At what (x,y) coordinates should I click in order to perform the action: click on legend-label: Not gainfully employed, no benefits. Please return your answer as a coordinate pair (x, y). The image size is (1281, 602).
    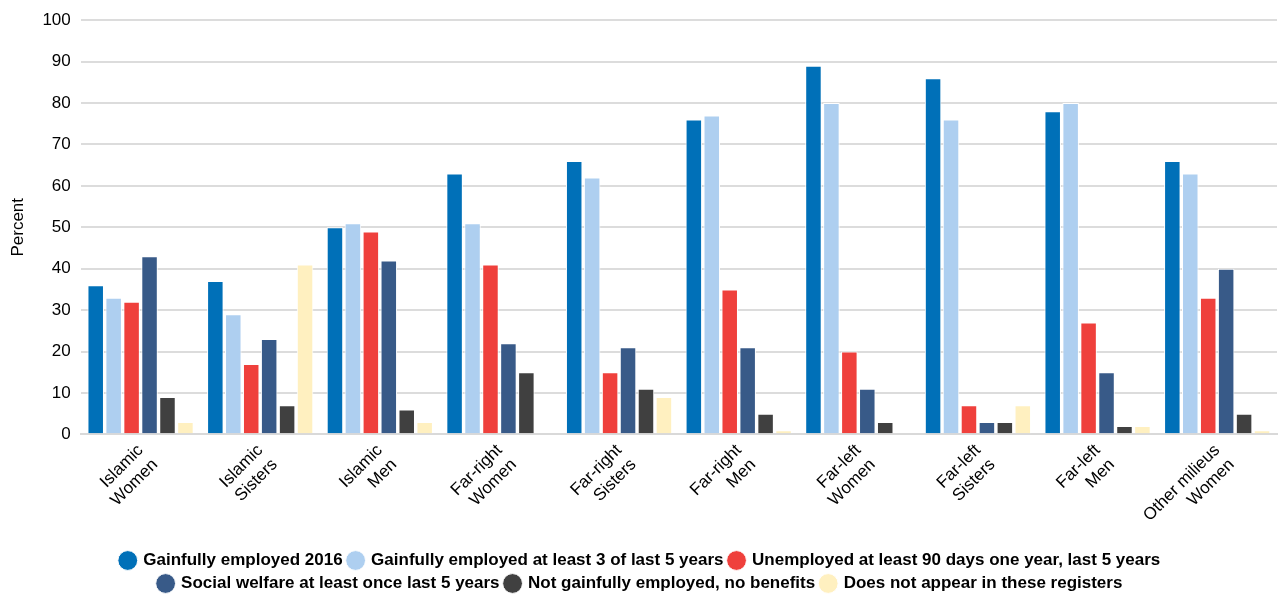
    Looking at the image, I should click on (672, 583).